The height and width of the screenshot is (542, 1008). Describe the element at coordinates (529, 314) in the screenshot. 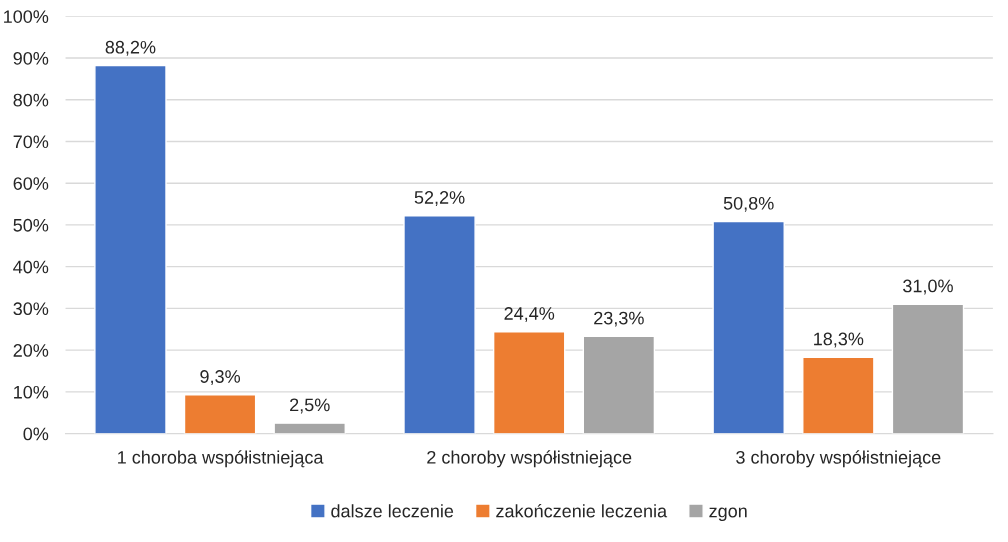

I see `data-label: 24,4%` at that location.